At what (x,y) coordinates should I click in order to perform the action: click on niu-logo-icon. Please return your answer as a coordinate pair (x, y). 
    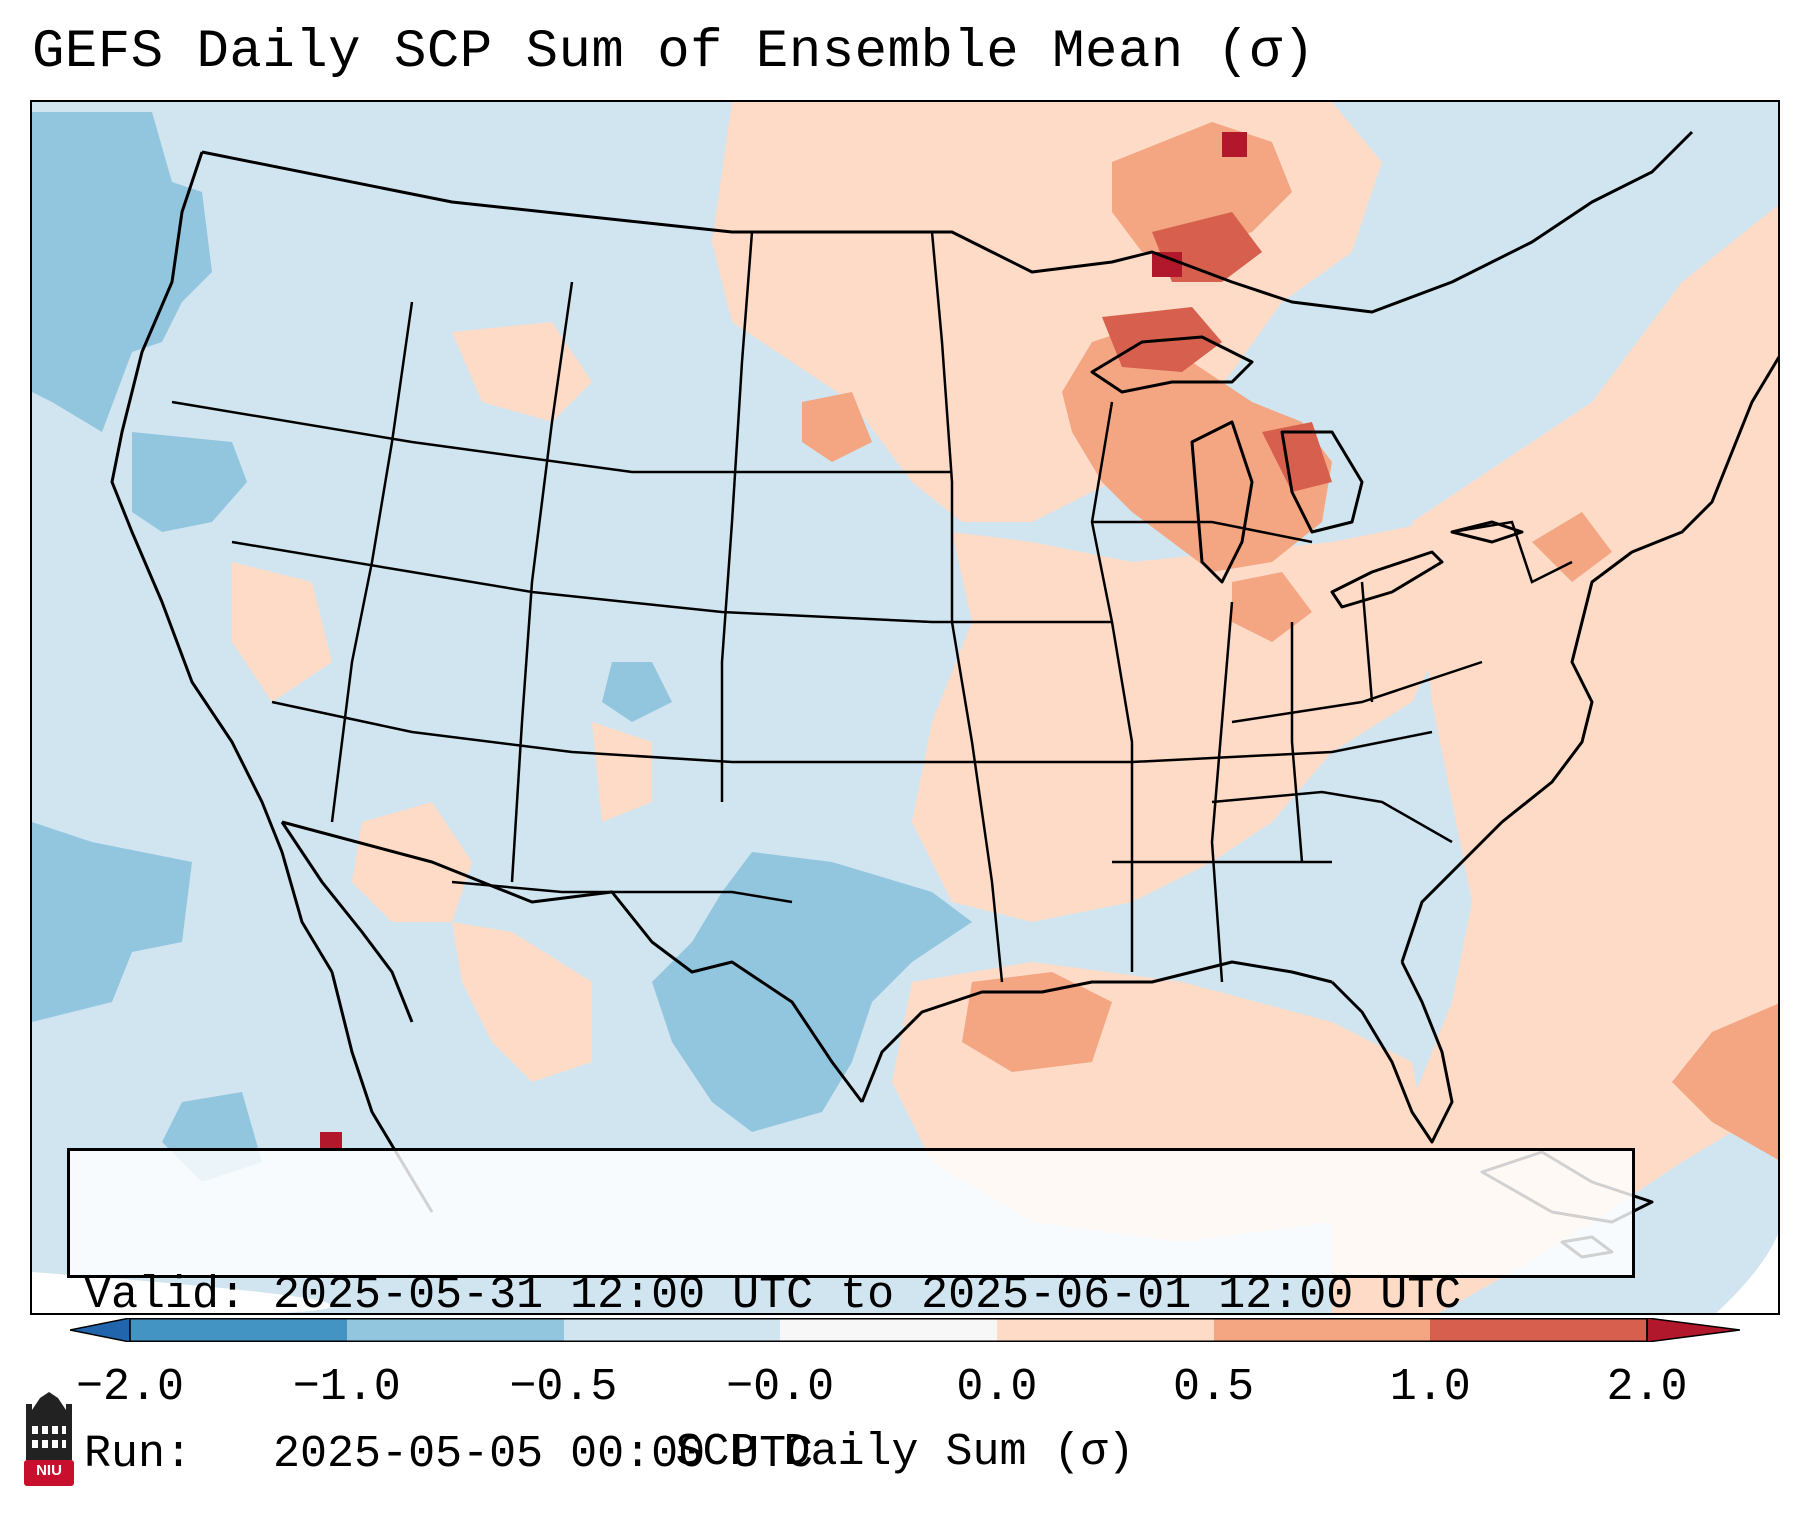
    Looking at the image, I should click on (49, 1439).